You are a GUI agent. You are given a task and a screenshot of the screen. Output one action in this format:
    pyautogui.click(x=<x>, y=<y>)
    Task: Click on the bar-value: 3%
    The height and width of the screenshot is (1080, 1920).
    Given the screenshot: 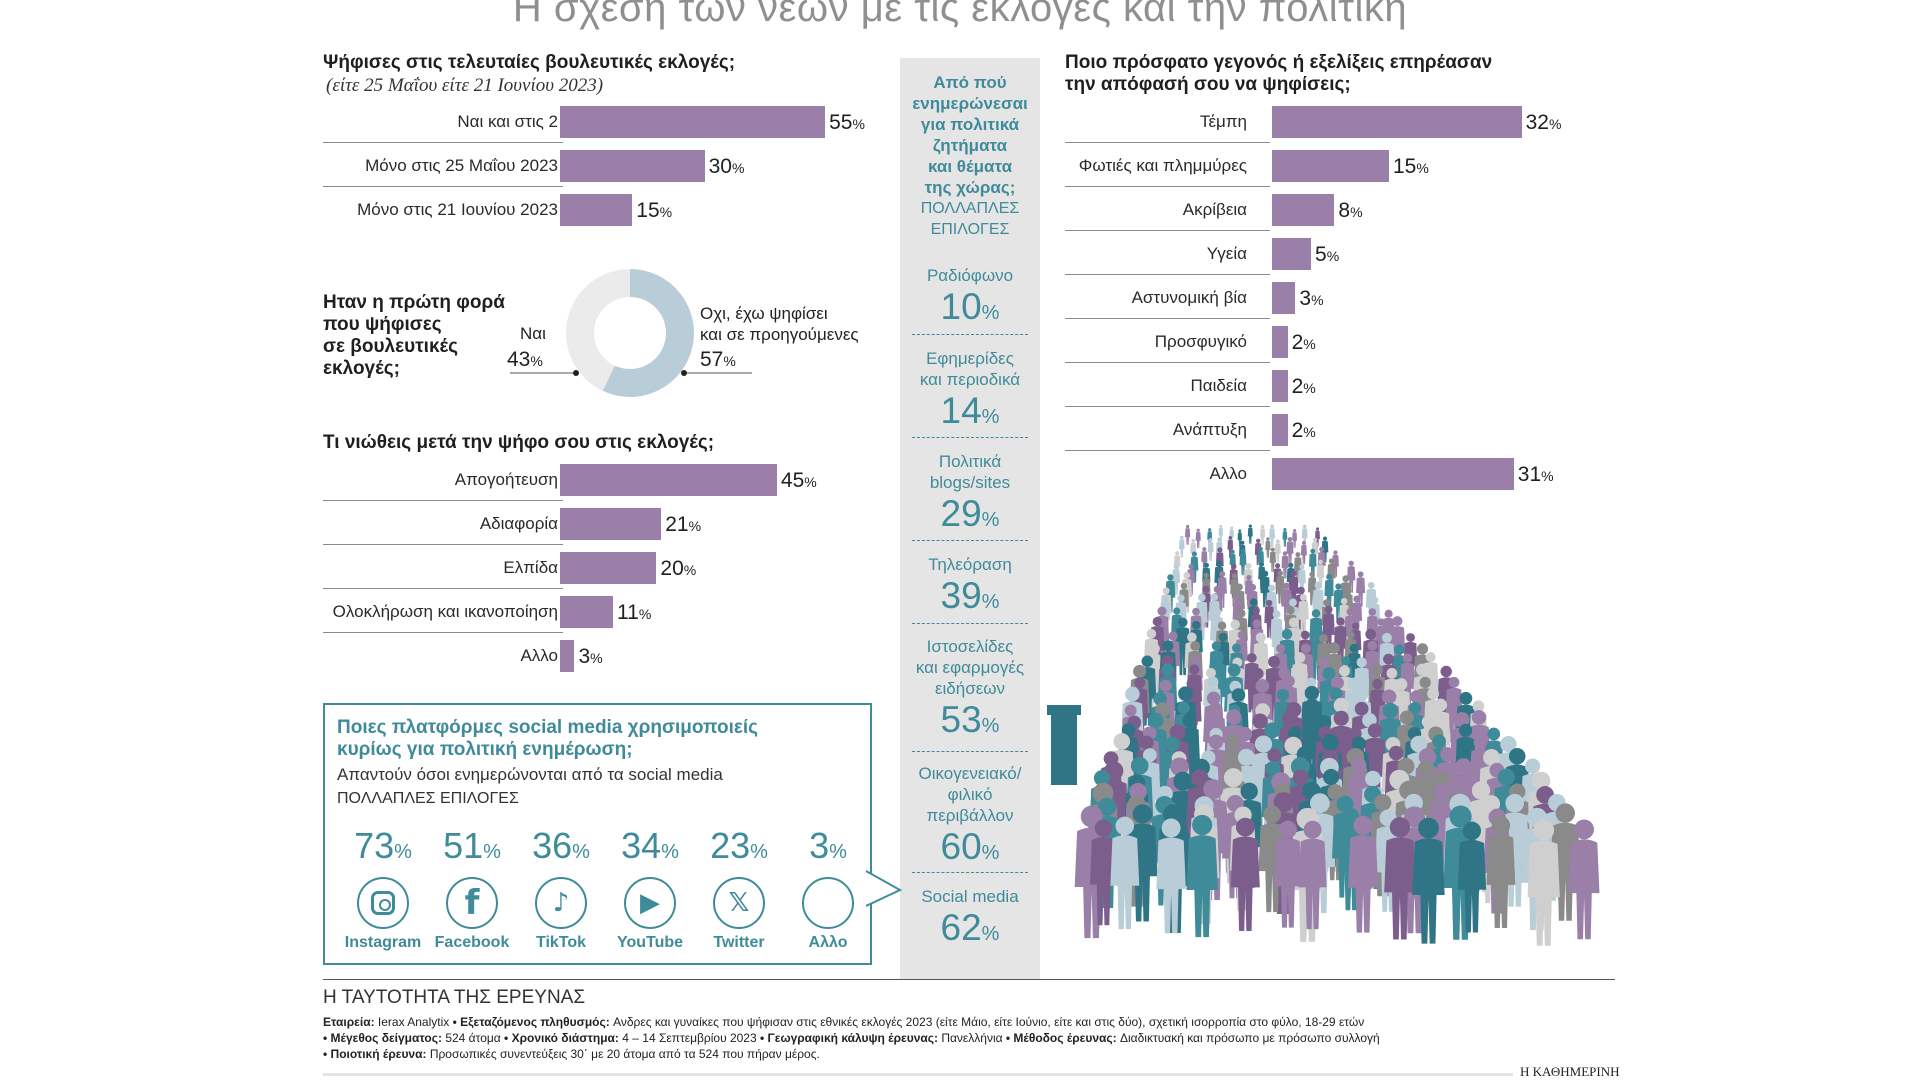 What is the action you would take?
    pyautogui.click(x=1311, y=298)
    